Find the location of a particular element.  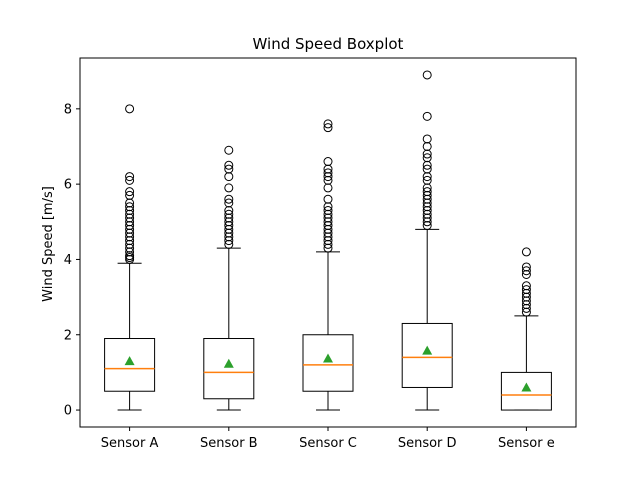

y-tick-label: 4 is located at coordinates (68, 260).